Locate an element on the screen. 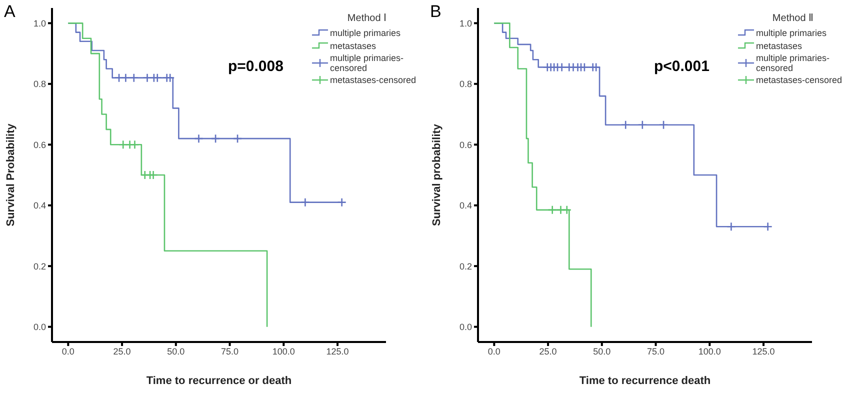 The image size is (852, 396). annotation: p=0.008 is located at coordinates (256, 66).